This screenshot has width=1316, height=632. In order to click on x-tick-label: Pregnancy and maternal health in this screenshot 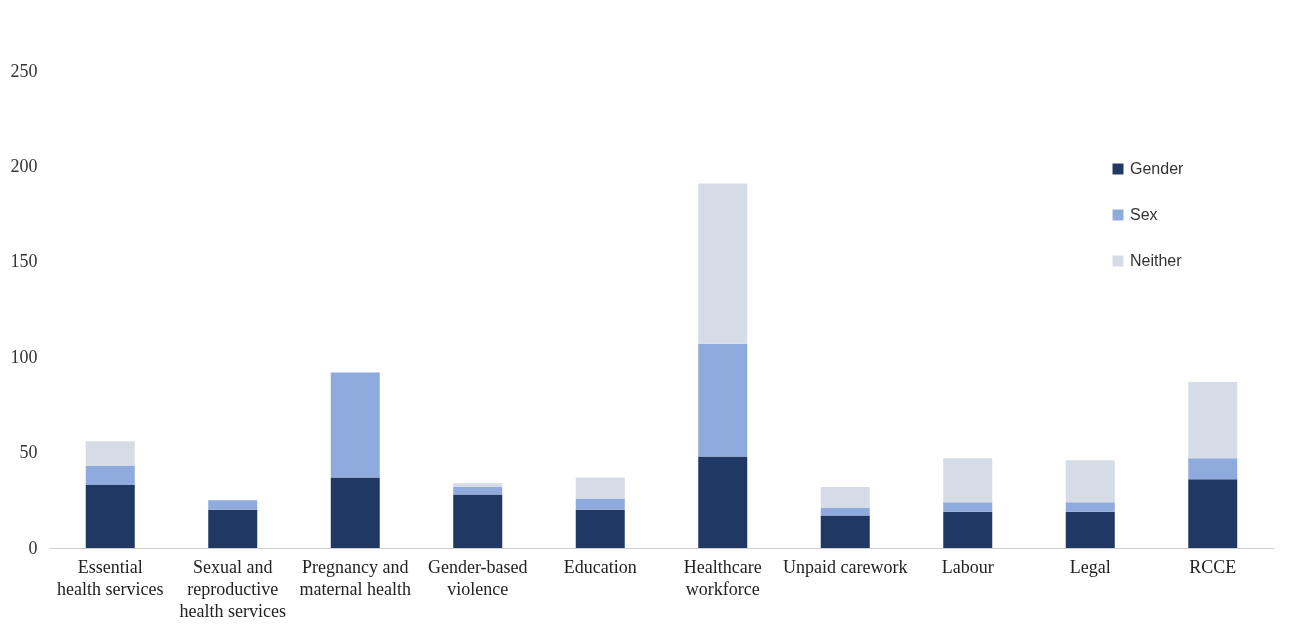, I will do `click(355, 577)`.